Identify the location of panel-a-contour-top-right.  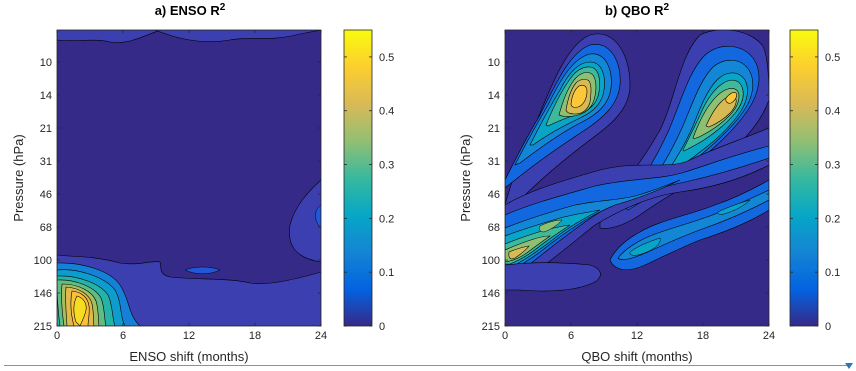
(237, 36).